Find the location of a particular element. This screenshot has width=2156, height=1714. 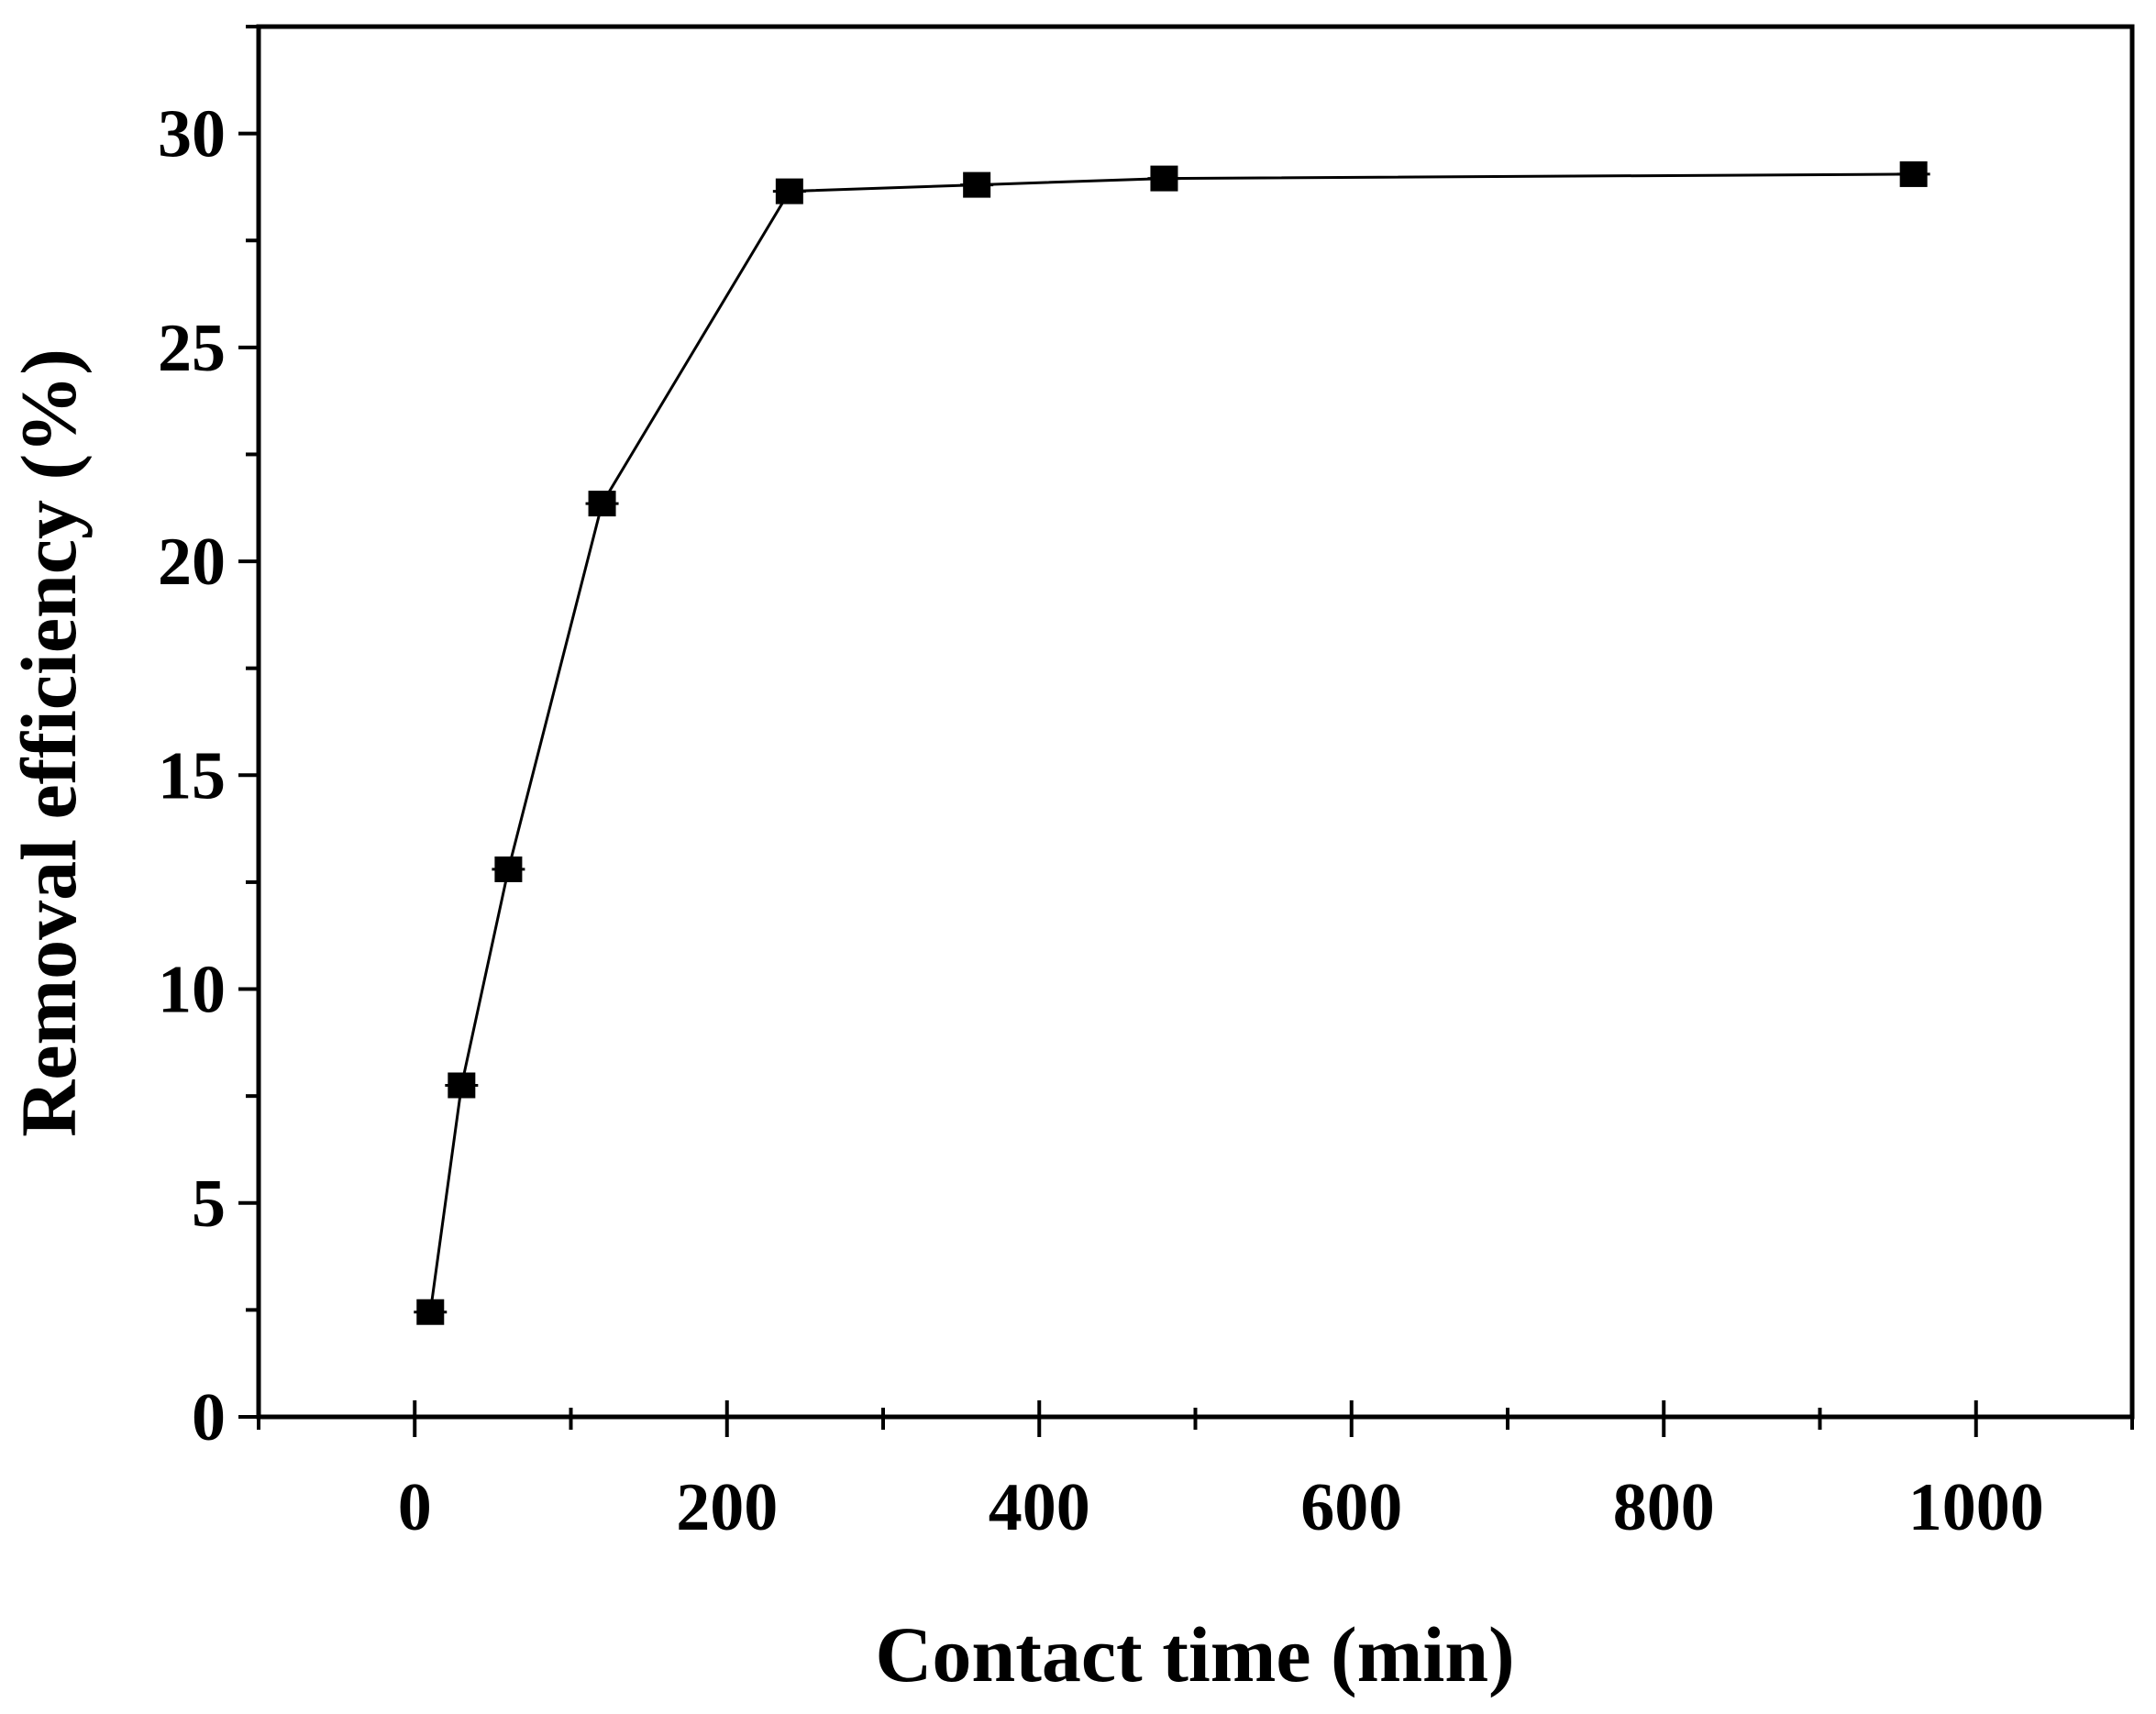

y-tick-label: 5 is located at coordinates (209, 1204).